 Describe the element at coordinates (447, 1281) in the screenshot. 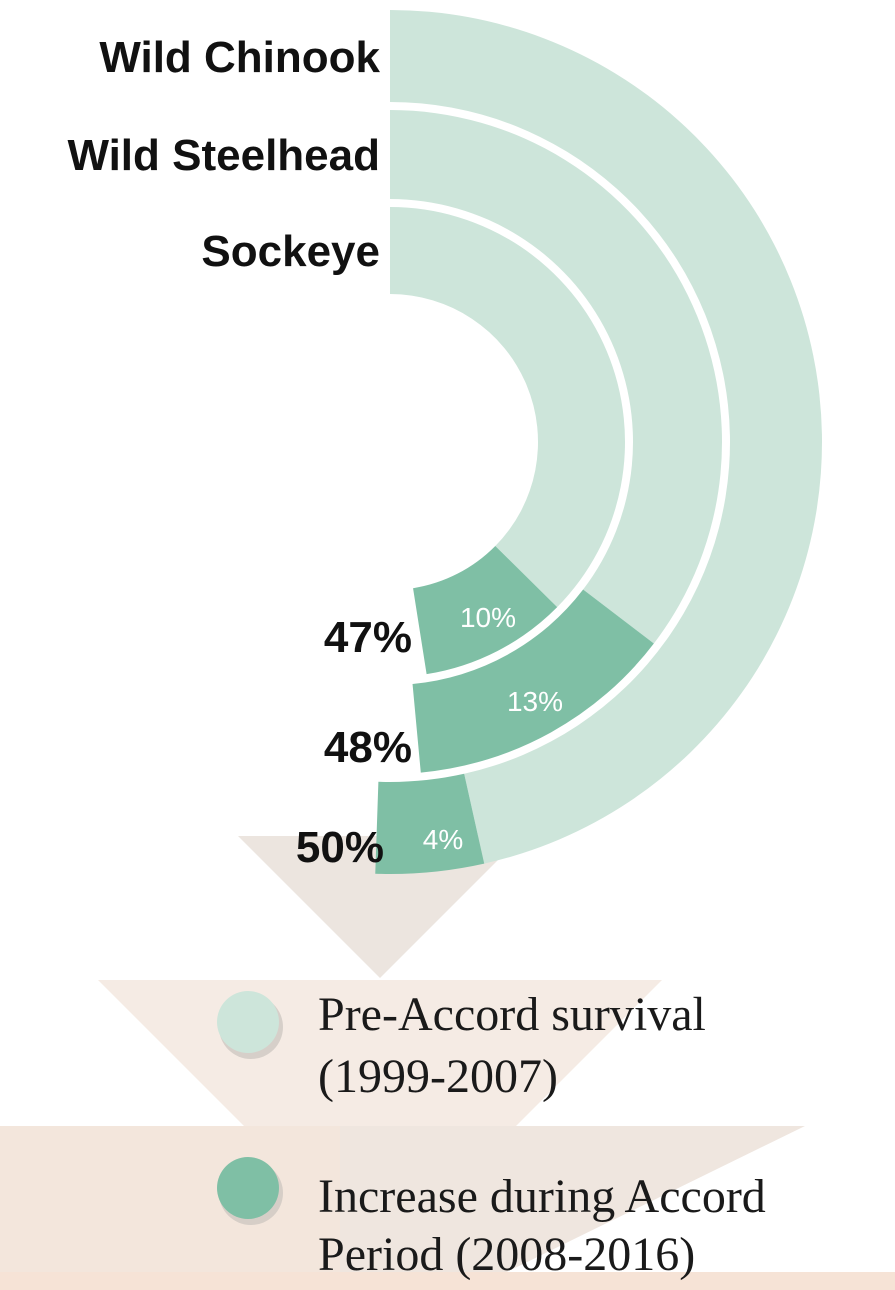

I see `background-band` at that location.